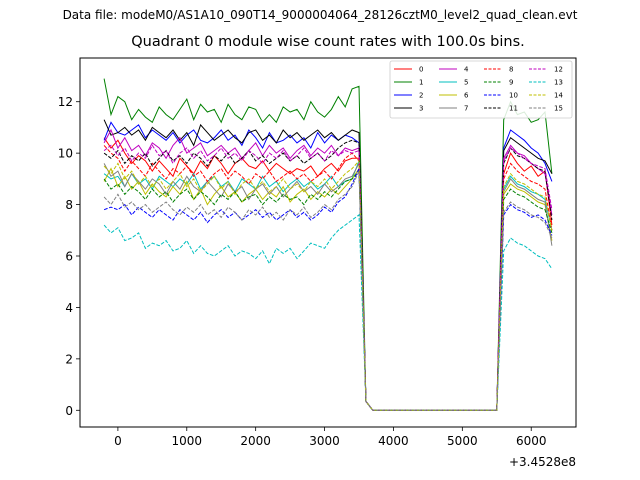  I want to click on x-axis: 0 1000 2000 3000 4000 5000 6000, so click(330, 437).